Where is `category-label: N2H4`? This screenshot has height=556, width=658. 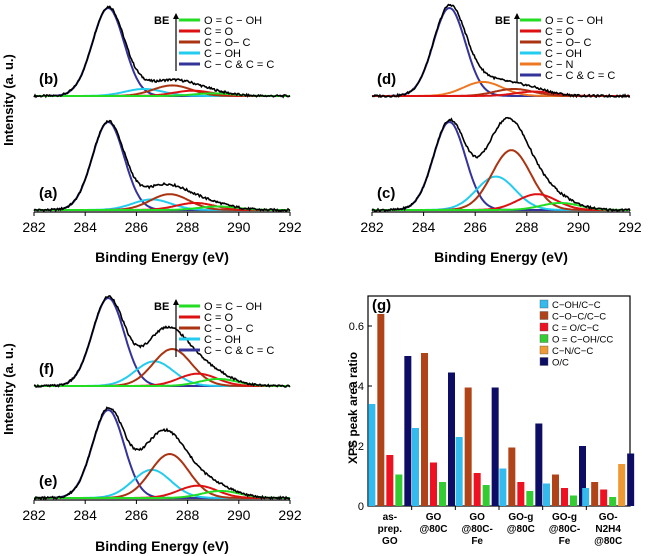 category-label: N2H4 is located at coordinates (608, 529).